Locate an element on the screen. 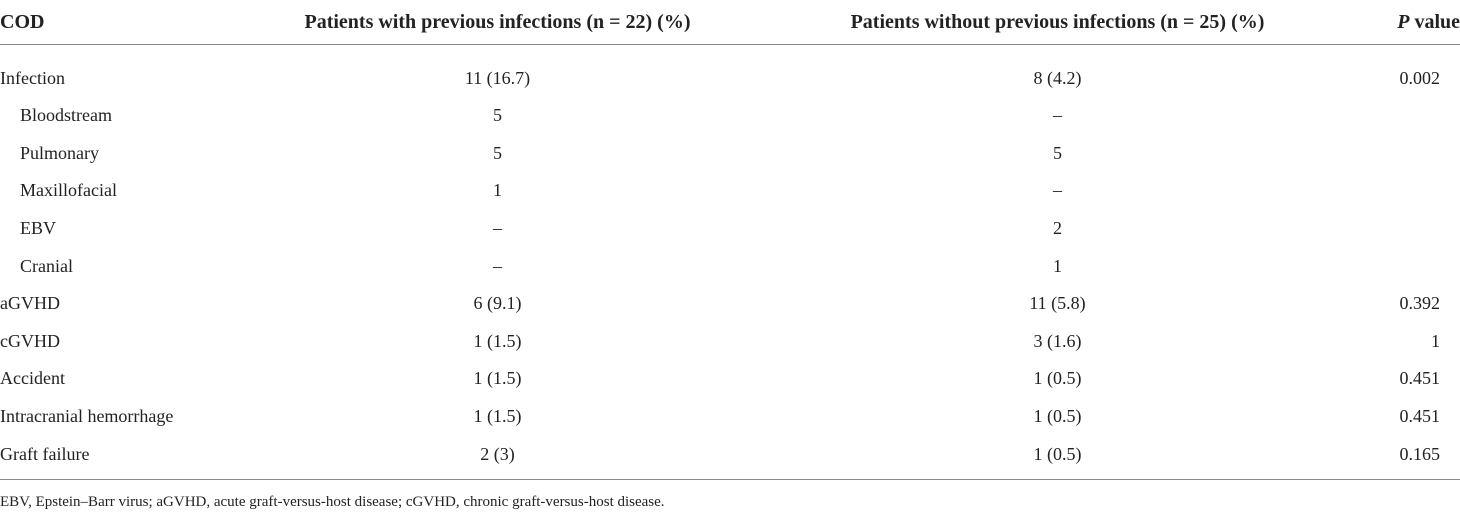 The image size is (1460, 520). cell-cod: Graft failure is located at coordinates (45, 453).